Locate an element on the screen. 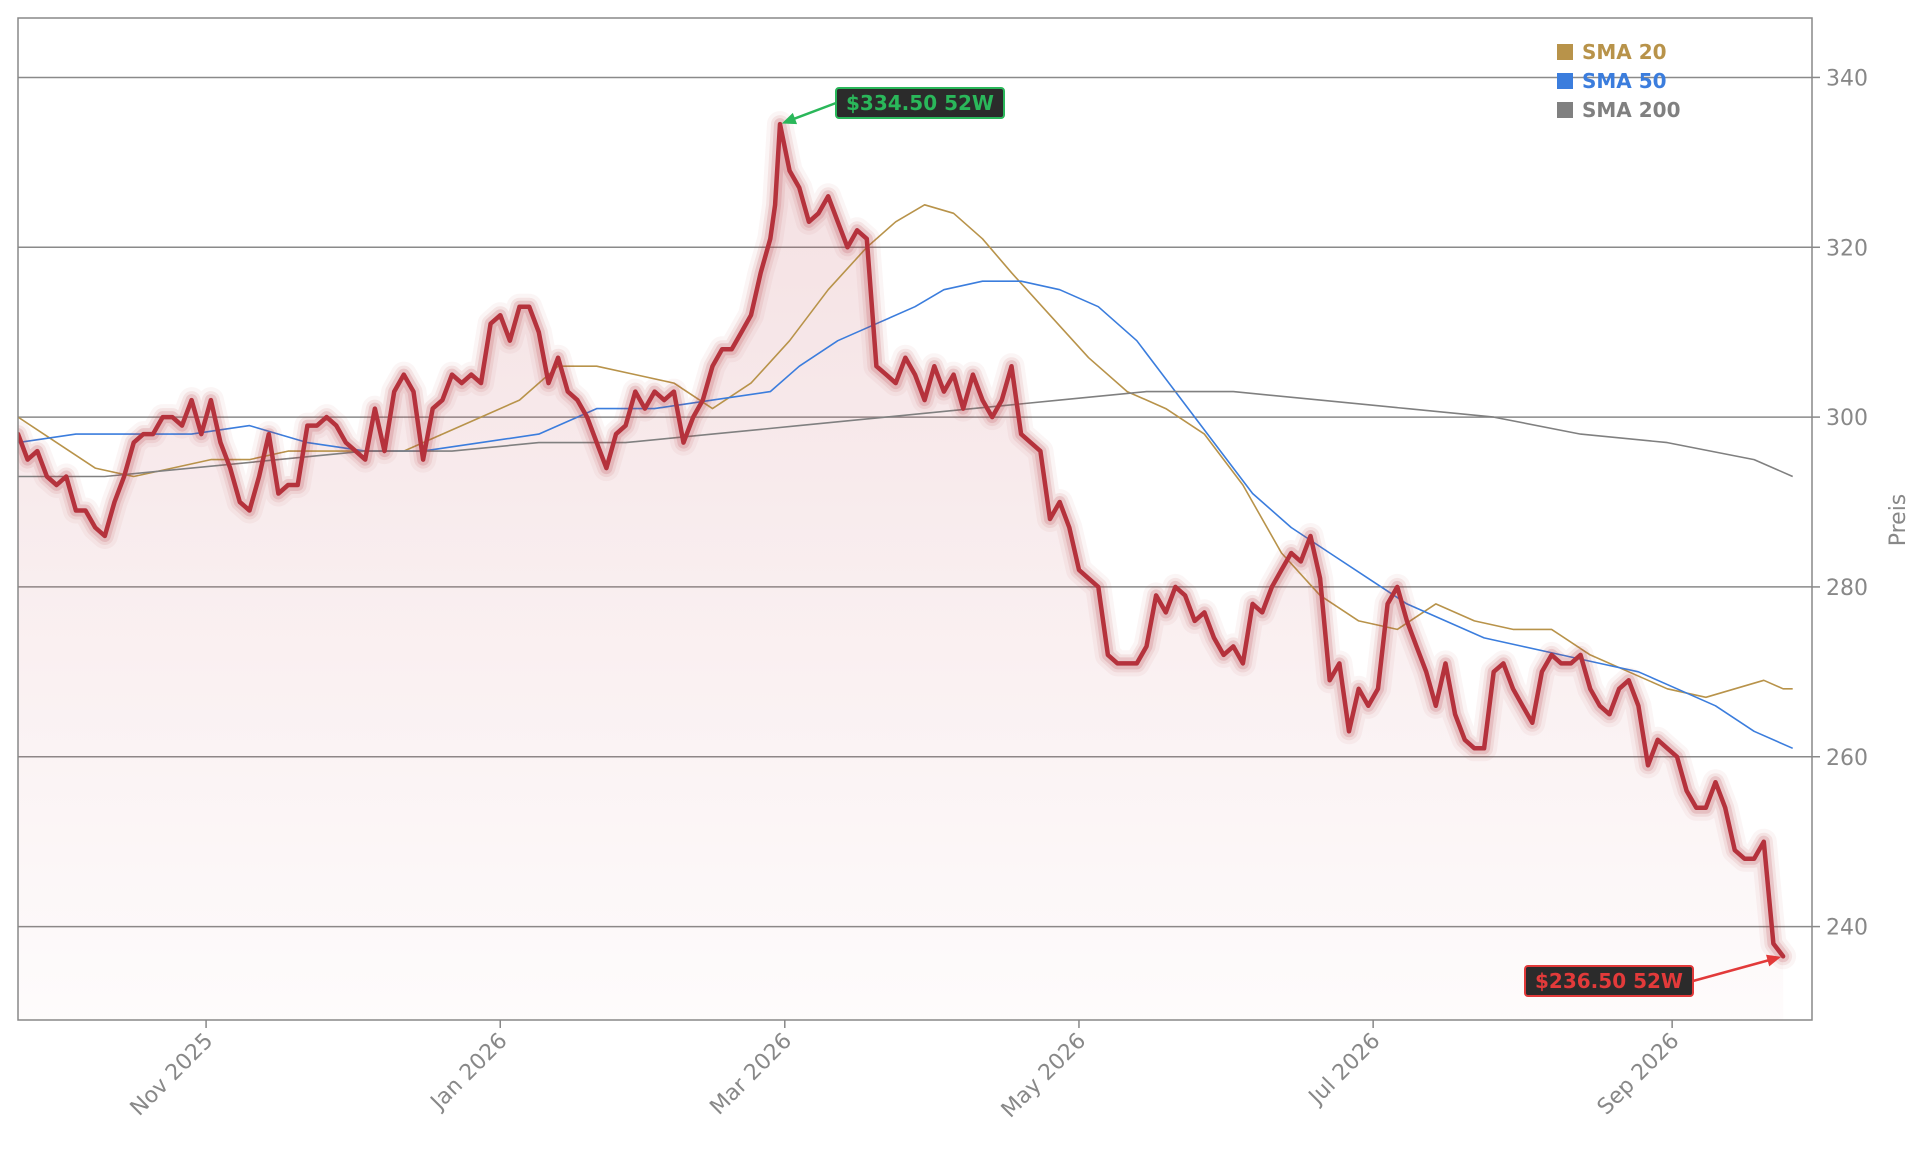 This screenshot has width=1921, height=1153. annotation-0: $334.50 52W is located at coordinates (893, 106).